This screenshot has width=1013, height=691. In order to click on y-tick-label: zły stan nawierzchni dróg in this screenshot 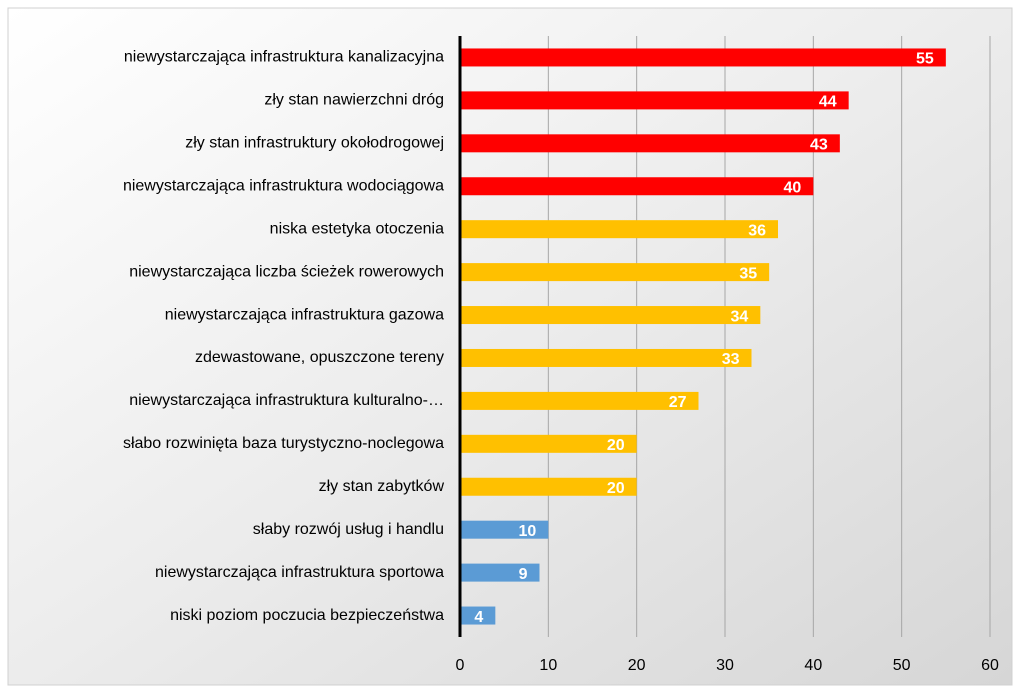, I will do `click(354, 100)`.